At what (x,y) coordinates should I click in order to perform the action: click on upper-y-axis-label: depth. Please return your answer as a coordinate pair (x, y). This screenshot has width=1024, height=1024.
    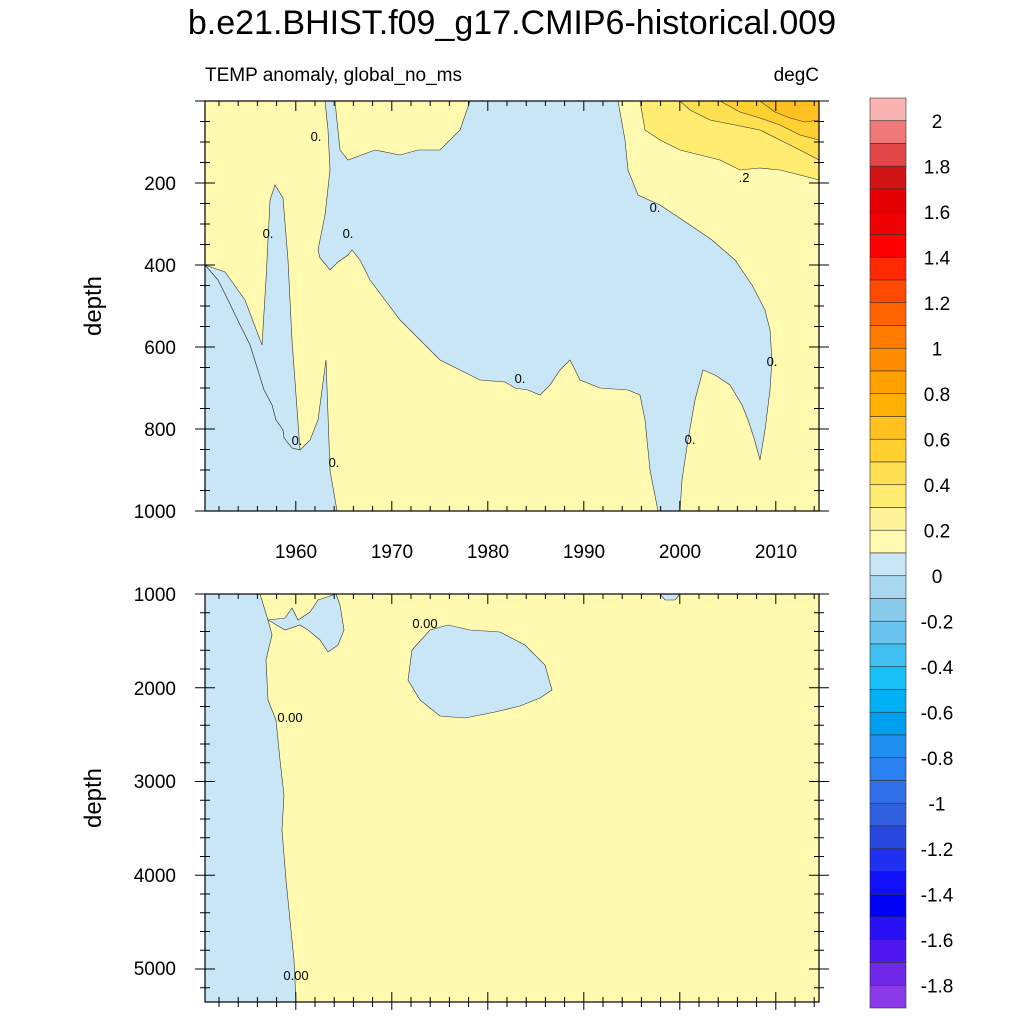
    Looking at the image, I should click on (93, 306).